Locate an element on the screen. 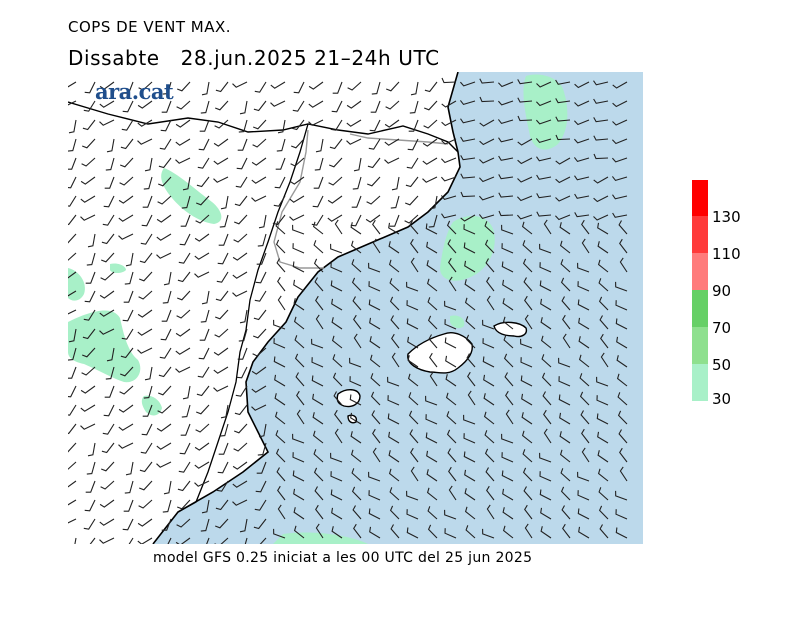 Image resolution: width=800 pixels, height=617 pixels. map-title: COPS DE VENT MAX. is located at coordinates (150, 27).